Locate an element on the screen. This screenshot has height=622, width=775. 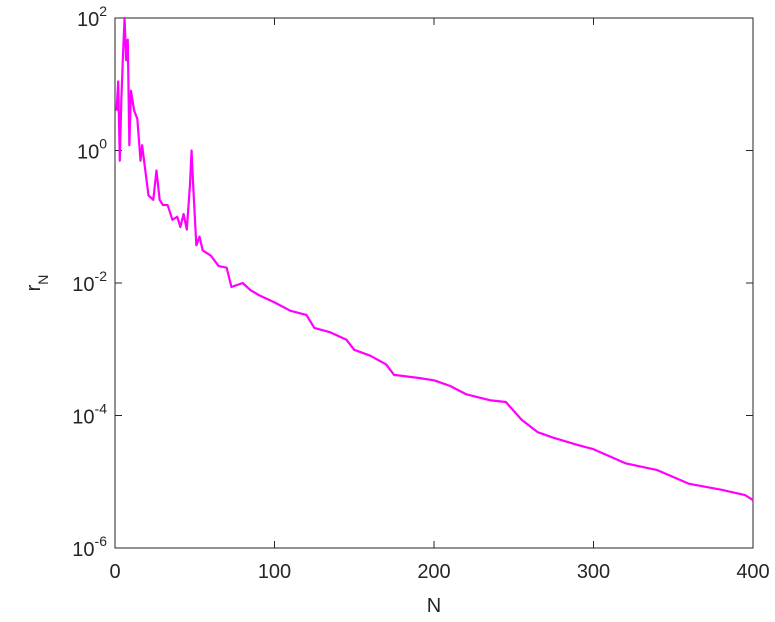
label-base: r is located at coordinates (34, 287).